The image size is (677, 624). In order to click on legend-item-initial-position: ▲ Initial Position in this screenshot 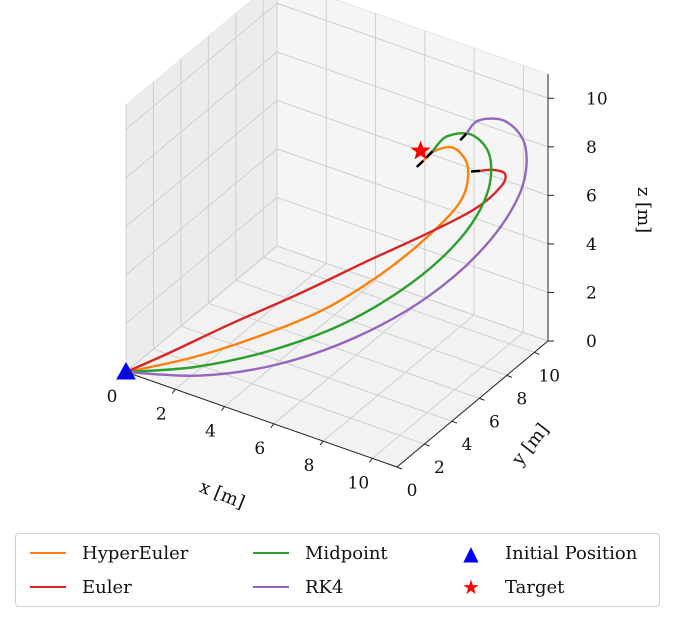, I will do `click(545, 553)`.